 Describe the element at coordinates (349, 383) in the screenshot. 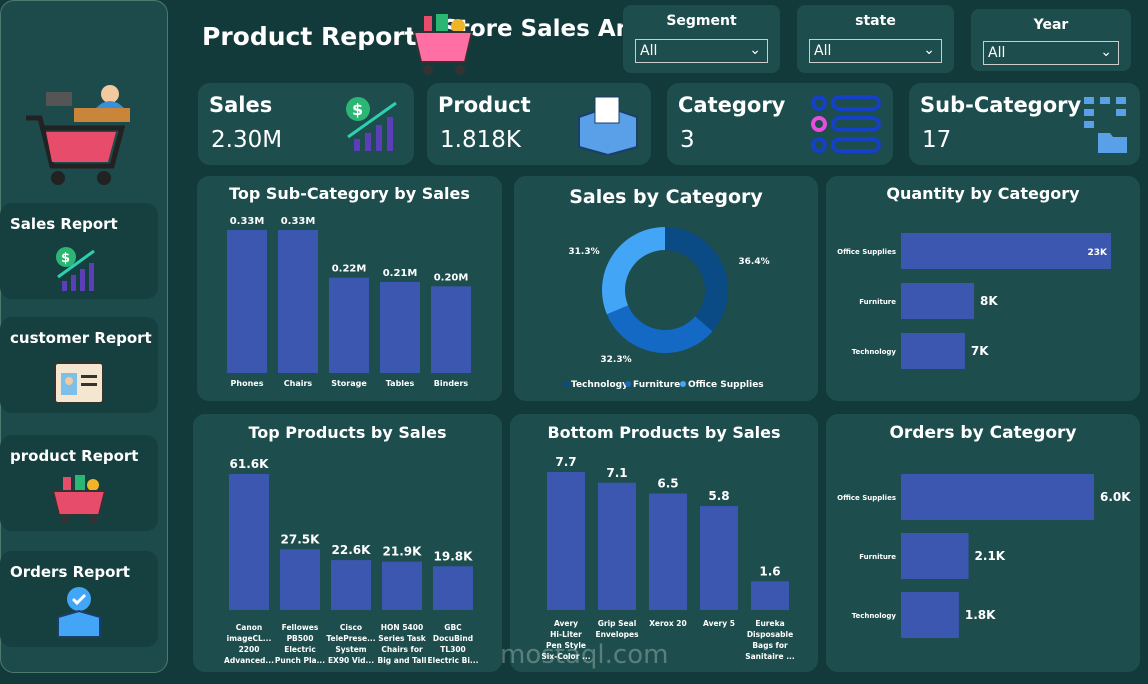

I see `category-label: Storage` at that location.